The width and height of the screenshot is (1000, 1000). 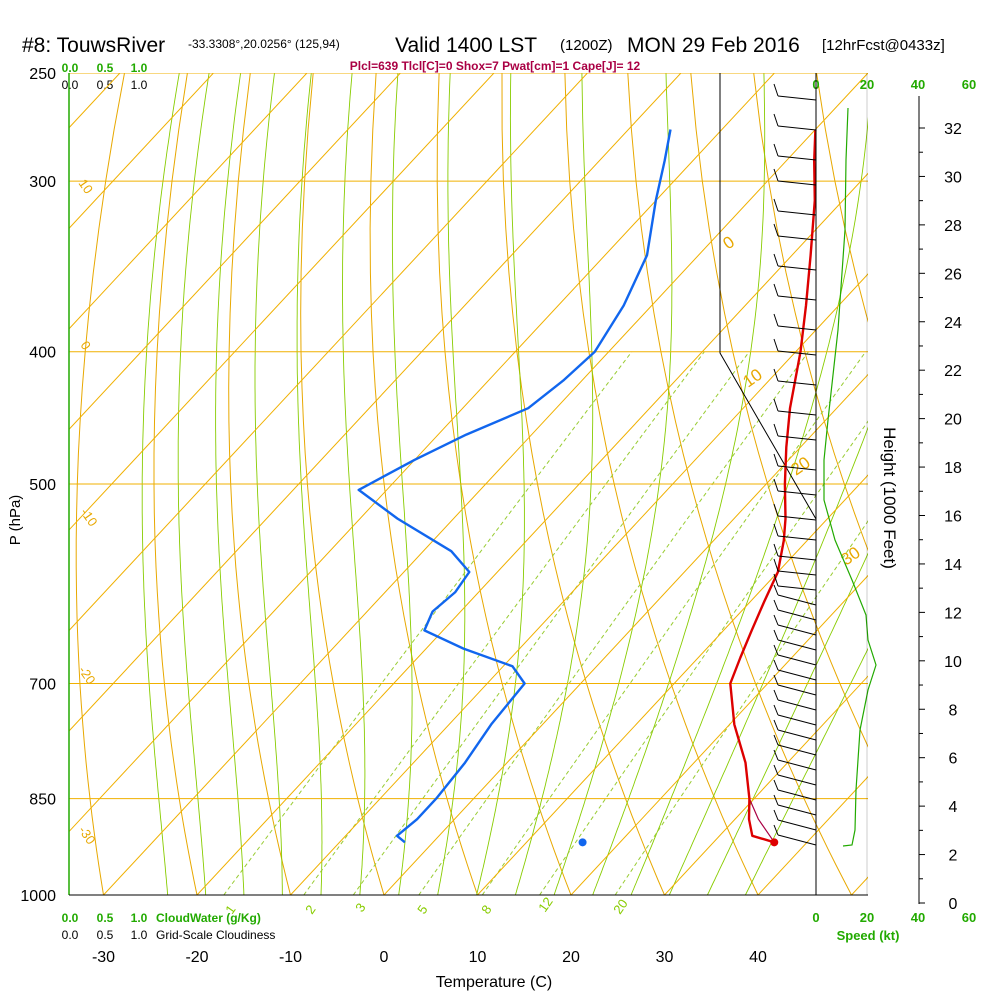 I want to click on pressure-tick-label: 1000, so click(x=38, y=896).